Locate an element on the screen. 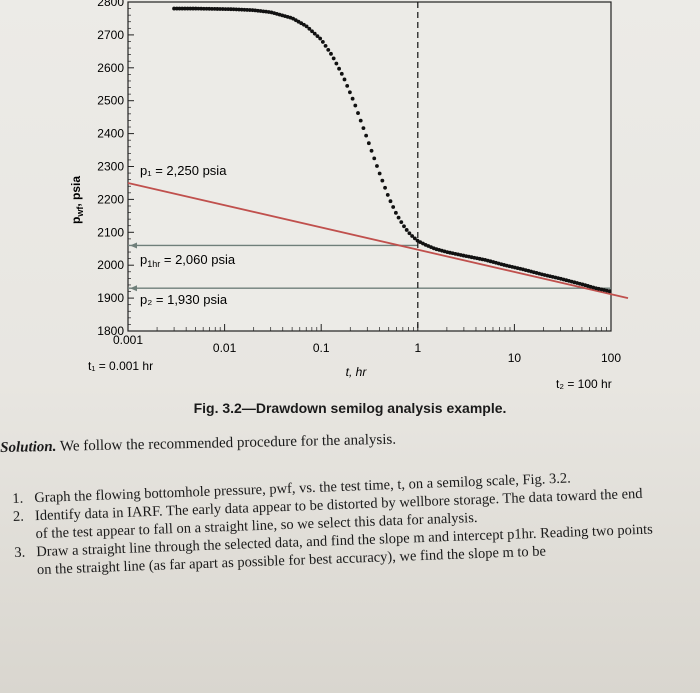  annotation-p2: p₂ = 1,930 psia is located at coordinates (184, 299).